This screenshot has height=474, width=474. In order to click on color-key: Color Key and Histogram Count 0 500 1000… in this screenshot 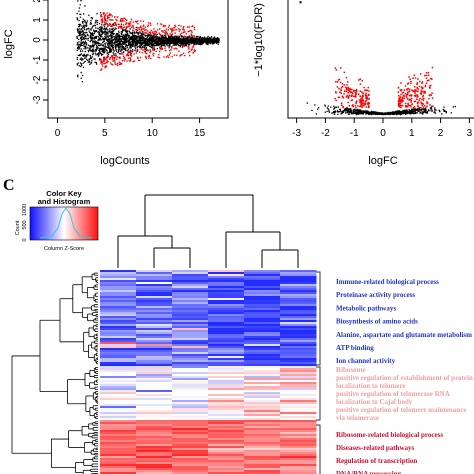, I will do `click(57, 220)`.